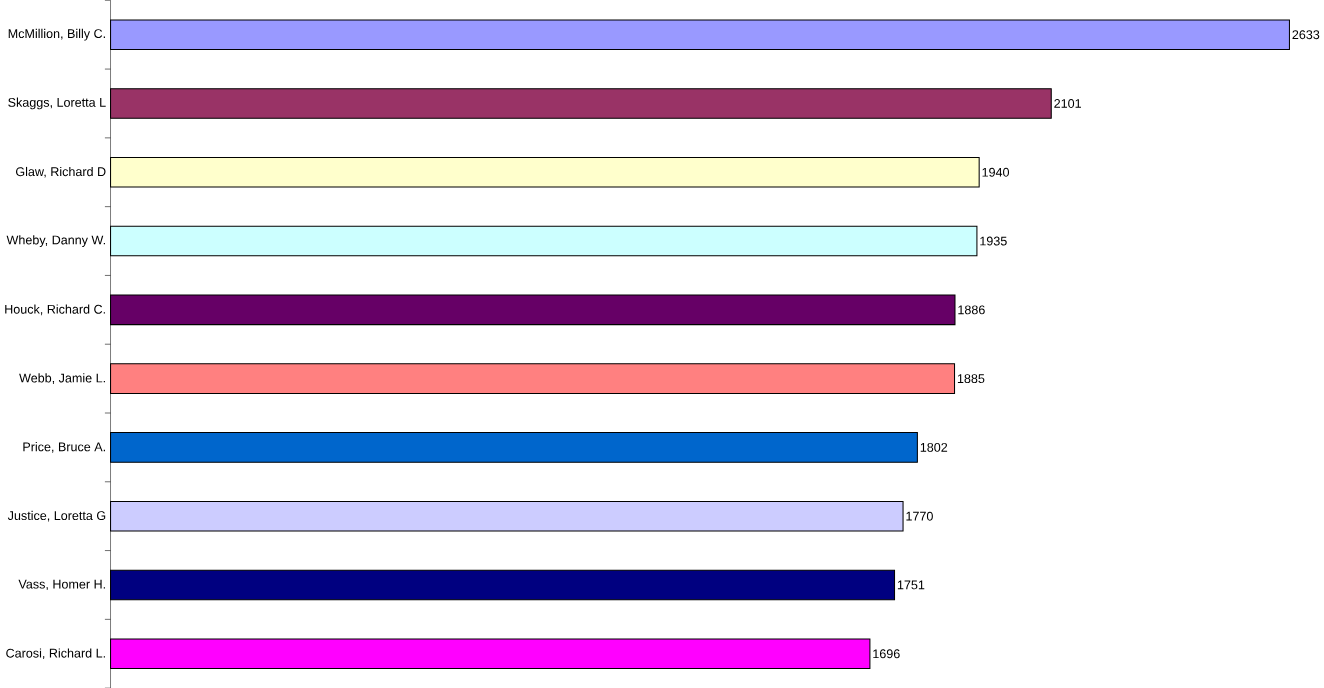 This screenshot has width=1324, height=688. Describe the element at coordinates (56, 34) in the screenshot. I see `y-tick-label: McMillion, Billy C.` at that location.